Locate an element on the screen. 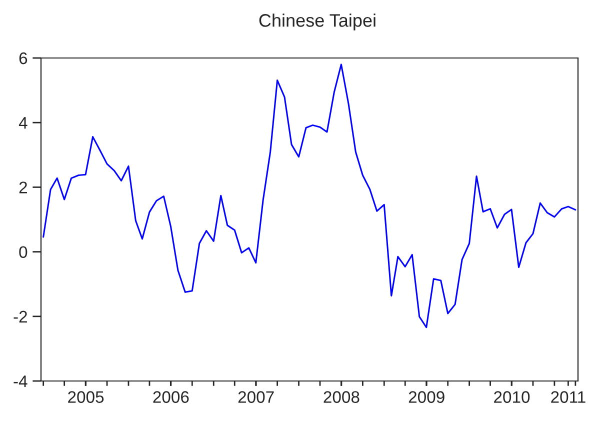 Image resolution: width=599 pixels, height=422 pixels. x-tick-label: 2007 is located at coordinates (256, 397).